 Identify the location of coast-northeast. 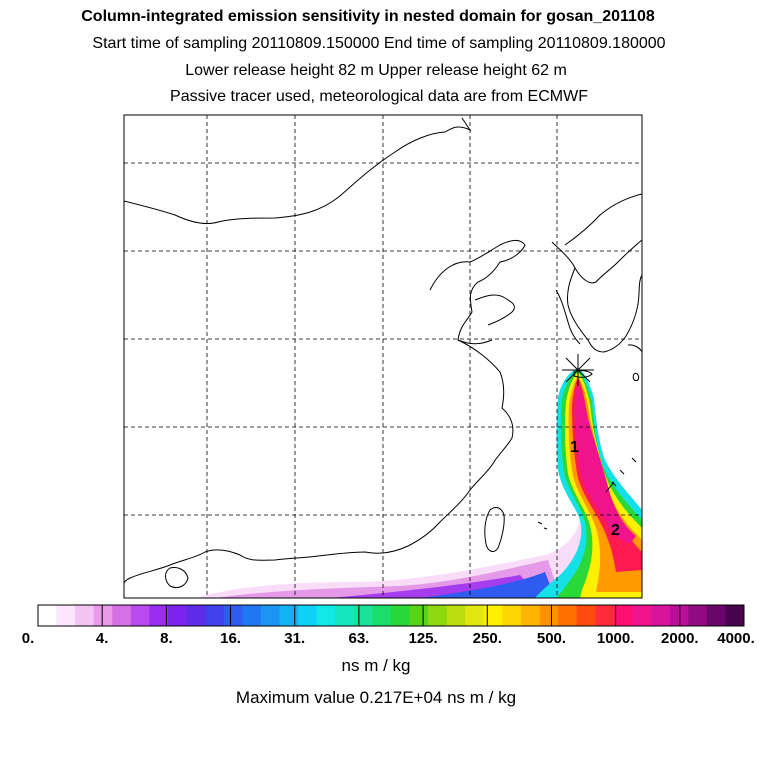
(603, 219).